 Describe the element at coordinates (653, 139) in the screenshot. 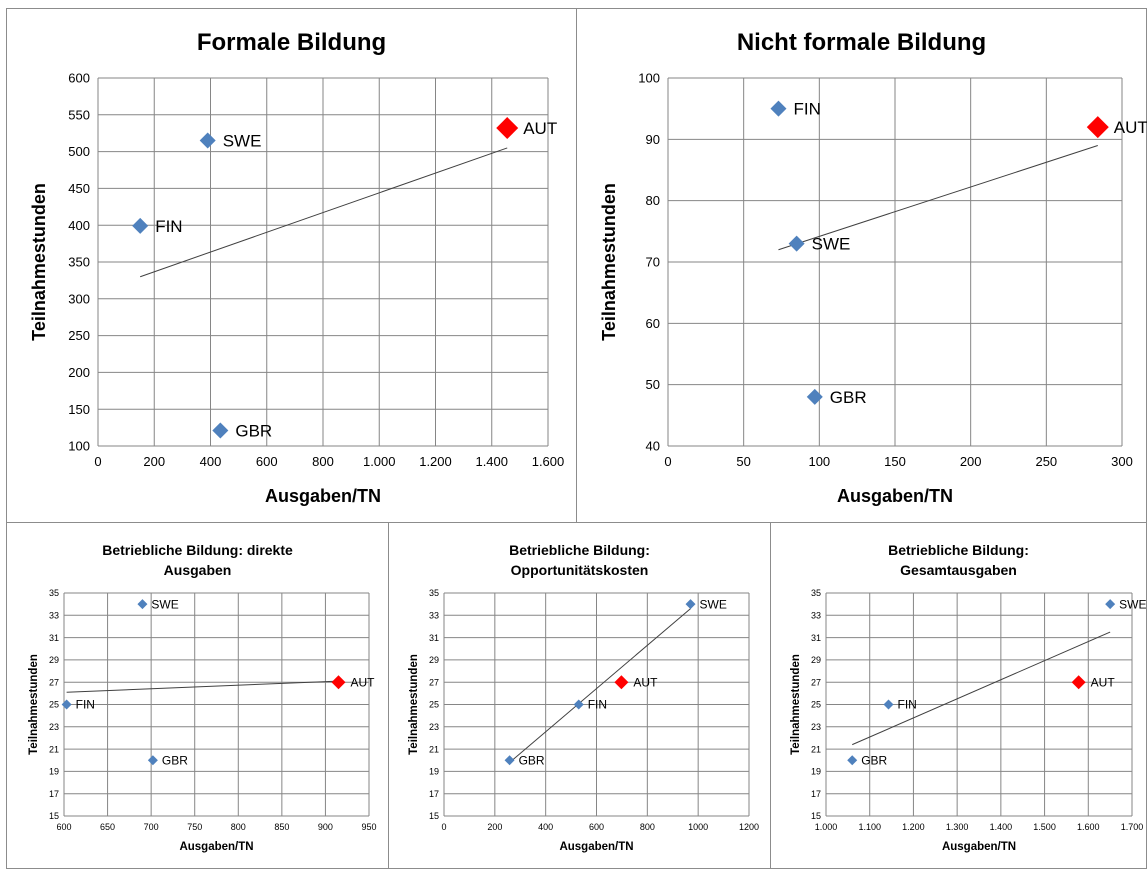

I see `y-tick-label: 90` at that location.